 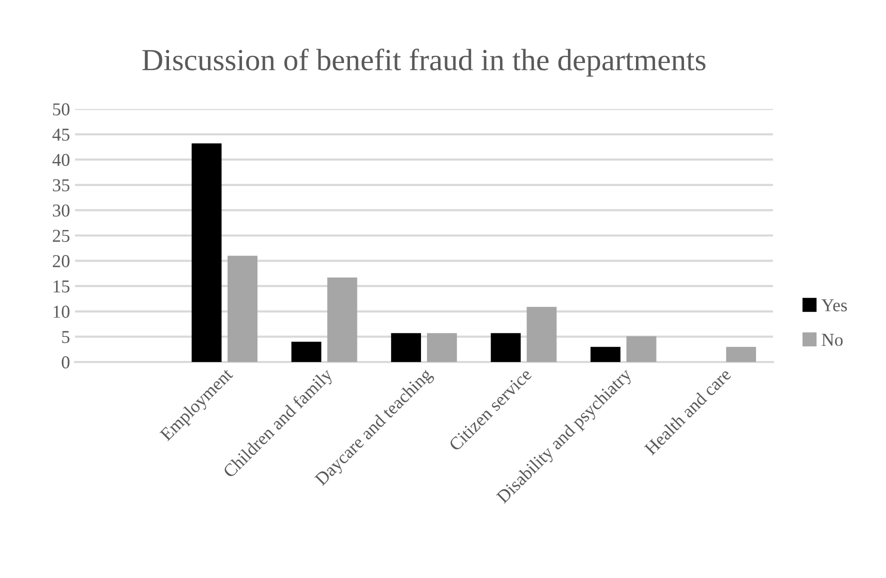 What do you see at coordinates (66, 362) in the screenshot?
I see `y-tick-label: 0` at bounding box center [66, 362].